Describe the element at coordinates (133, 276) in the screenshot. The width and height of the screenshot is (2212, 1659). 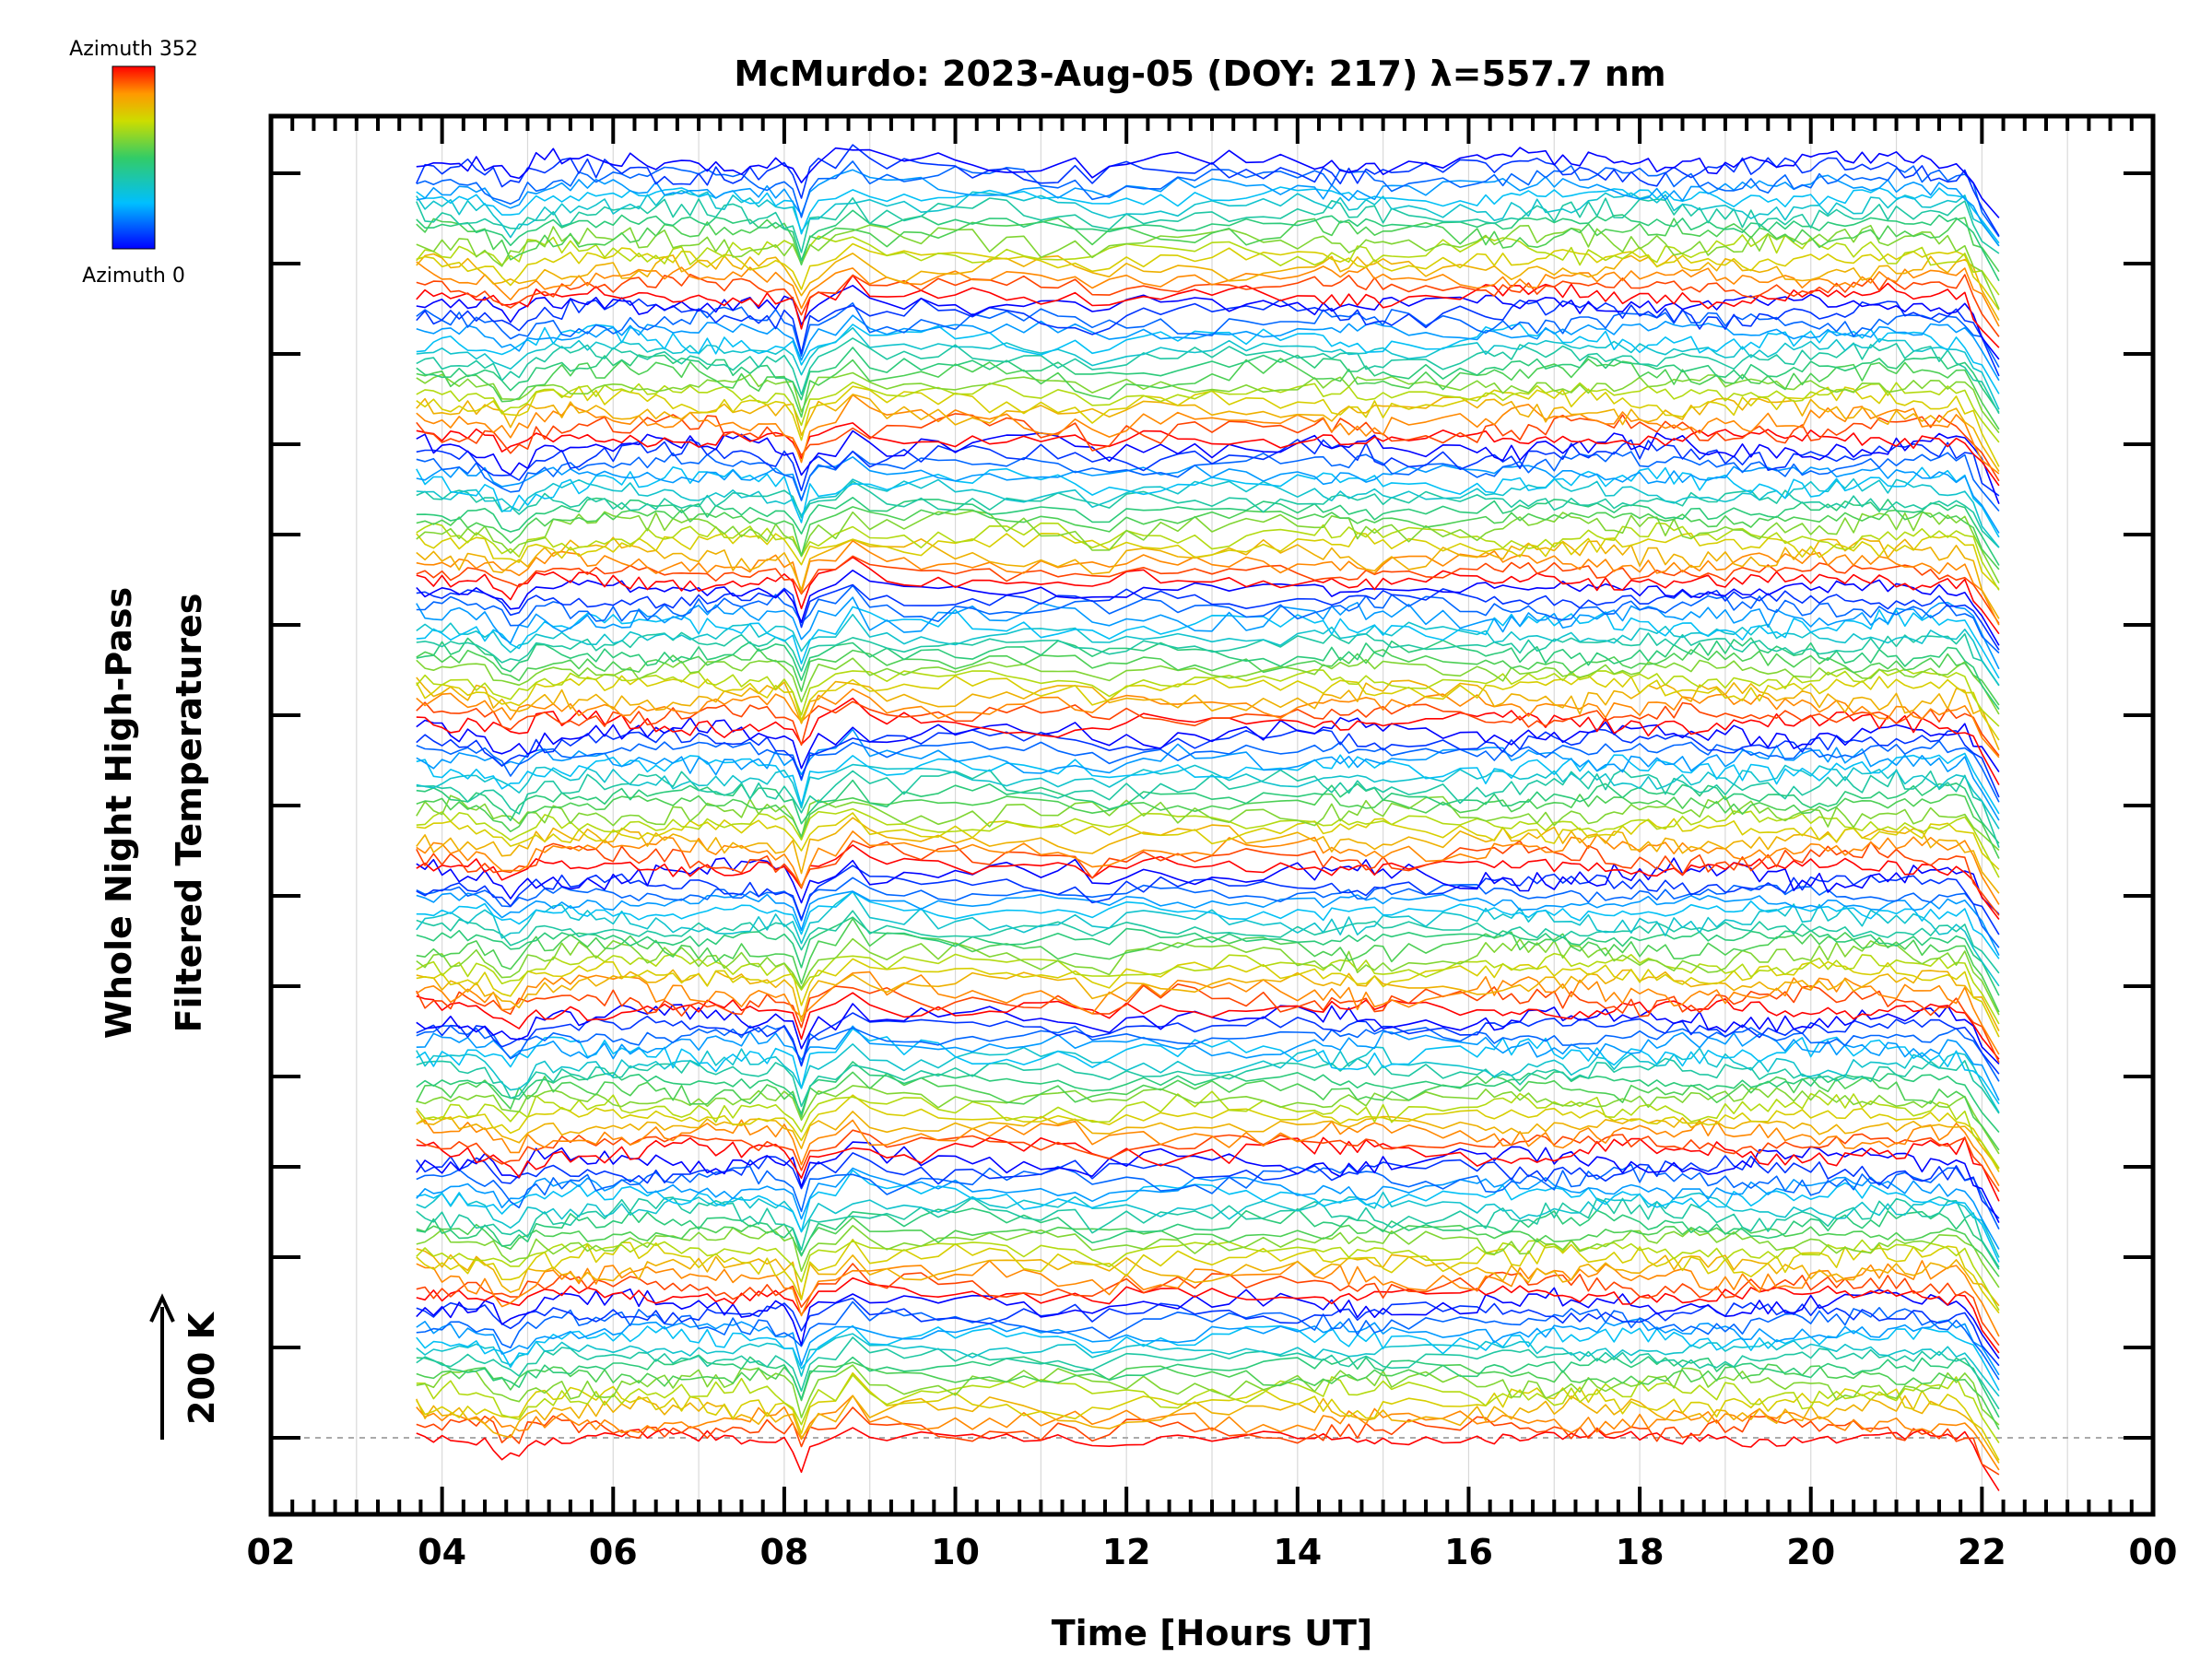
I see `colorbar-bottom-label: Azimuth 0` at that location.